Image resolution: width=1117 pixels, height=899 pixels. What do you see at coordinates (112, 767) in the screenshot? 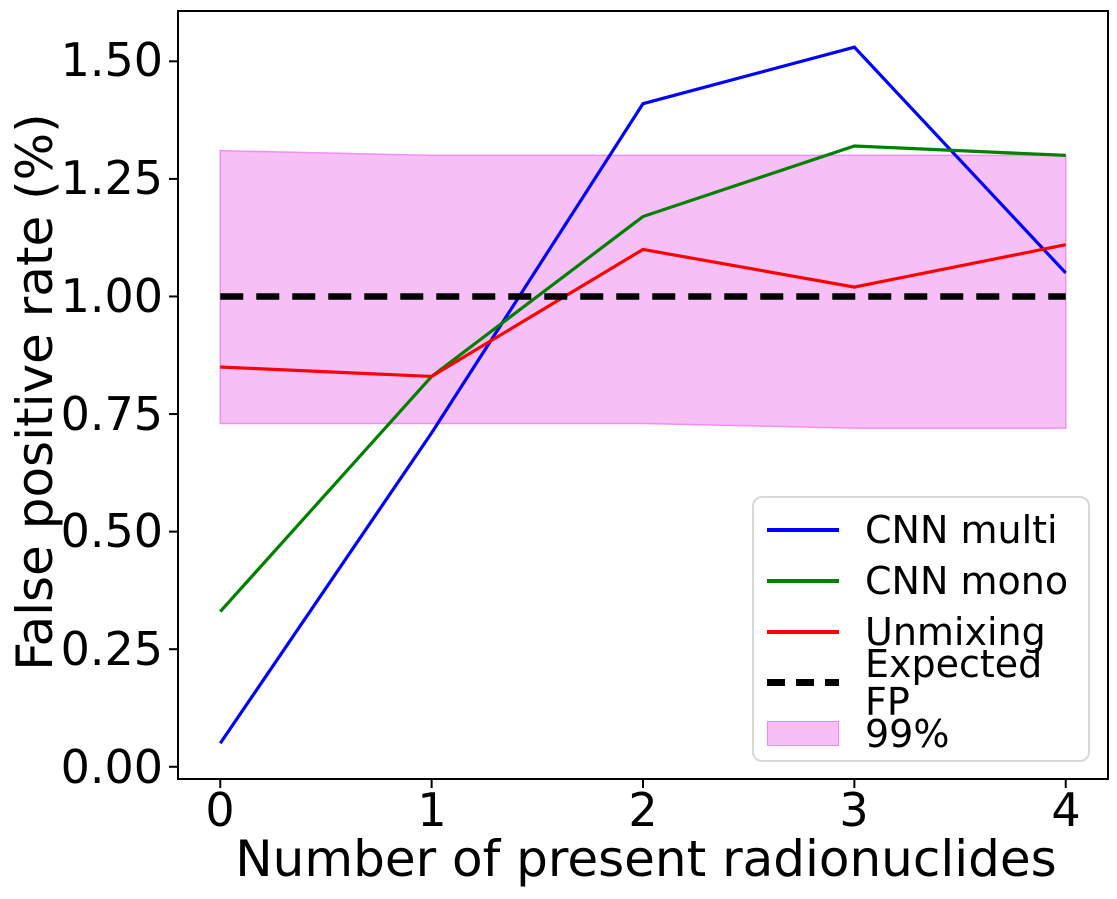
I see `y-tick-label-0-00: 0.00` at bounding box center [112, 767].